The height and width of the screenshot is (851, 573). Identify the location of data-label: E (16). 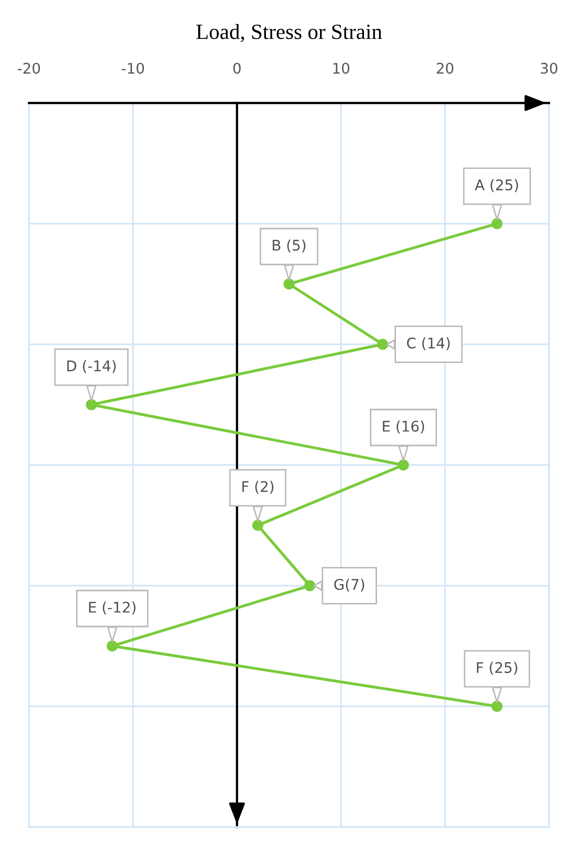
(403, 427).